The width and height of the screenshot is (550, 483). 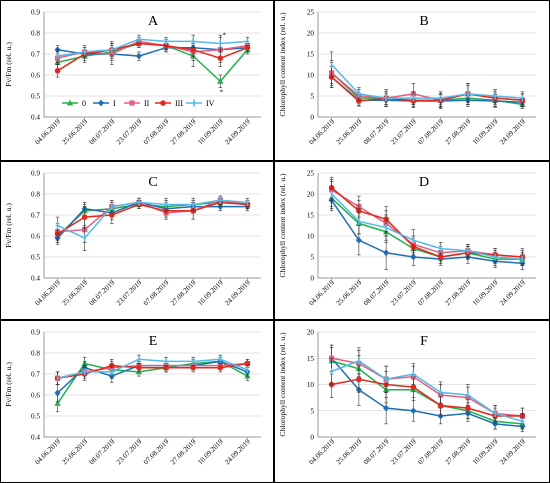 I want to click on legend-label: II, so click(x=147, y=103).